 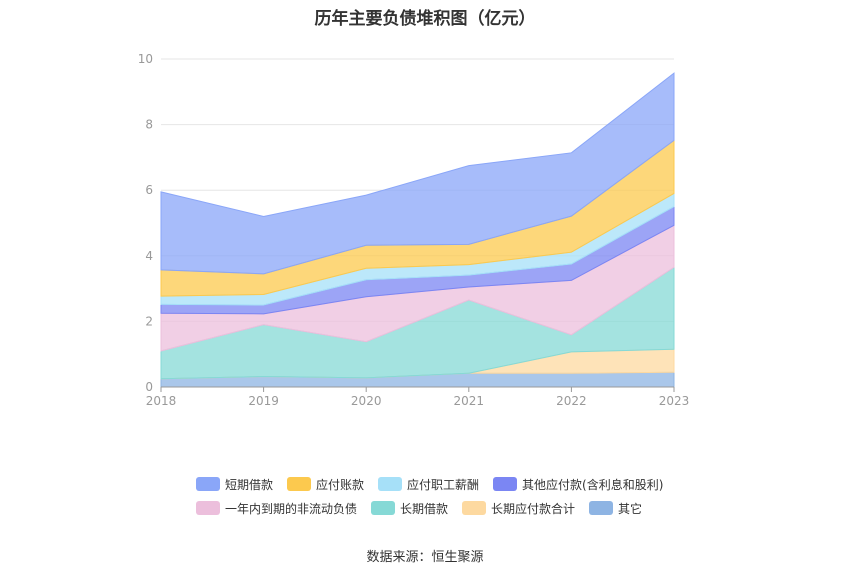 I want to click on legend-label: 长期应付款合计, so click(x=533, y=508).